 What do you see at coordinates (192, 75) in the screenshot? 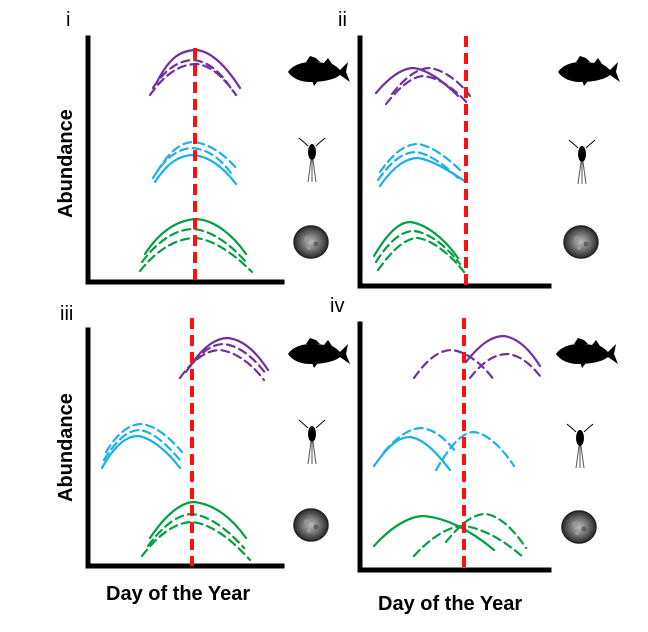
I see `panel-i-fish-curve-dashed` at bounding box center [192, 75].